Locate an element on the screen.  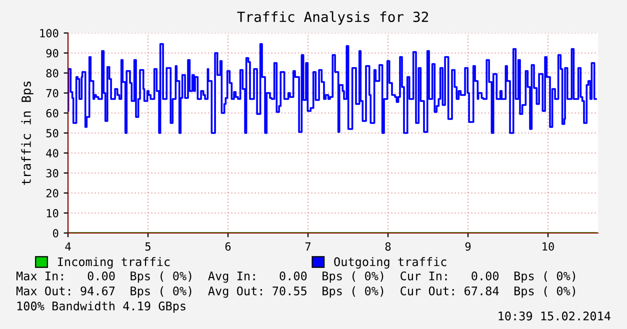
text: Max Out: 94.67 Bps ( 0%) Avg Out: 70.55 Bps ( 0%) Cur Out: 67.84 Bps ( 0%) is located at coordinates (296, 292).